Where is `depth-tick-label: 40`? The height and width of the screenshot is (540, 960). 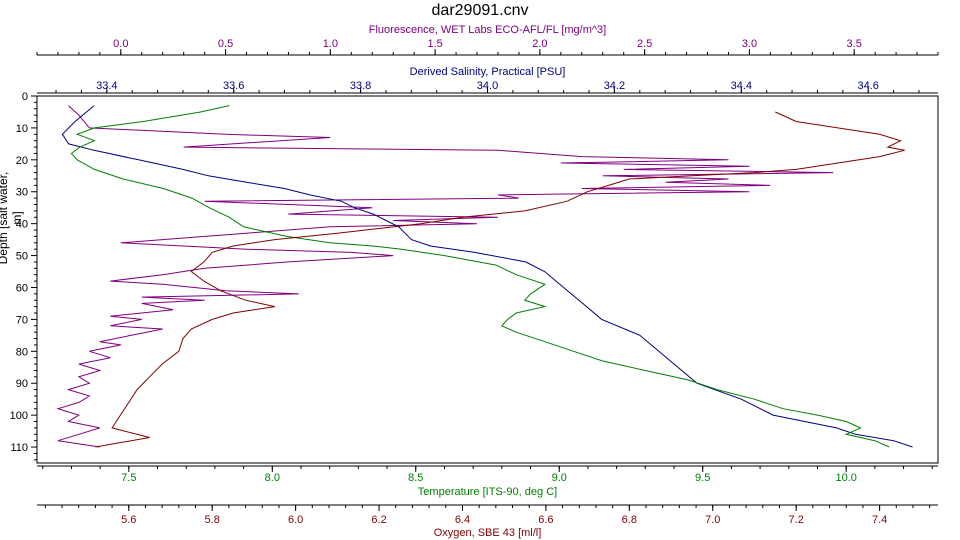
depth-tick-label: 40 is located at coordinates (22, 225).